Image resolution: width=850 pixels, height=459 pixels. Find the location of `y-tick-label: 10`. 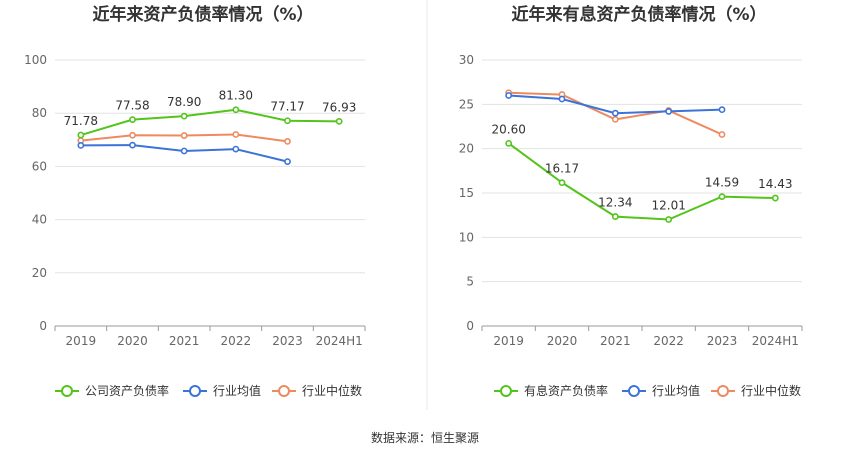

y-tick-label: 10 is located at coordinates (466, 237).